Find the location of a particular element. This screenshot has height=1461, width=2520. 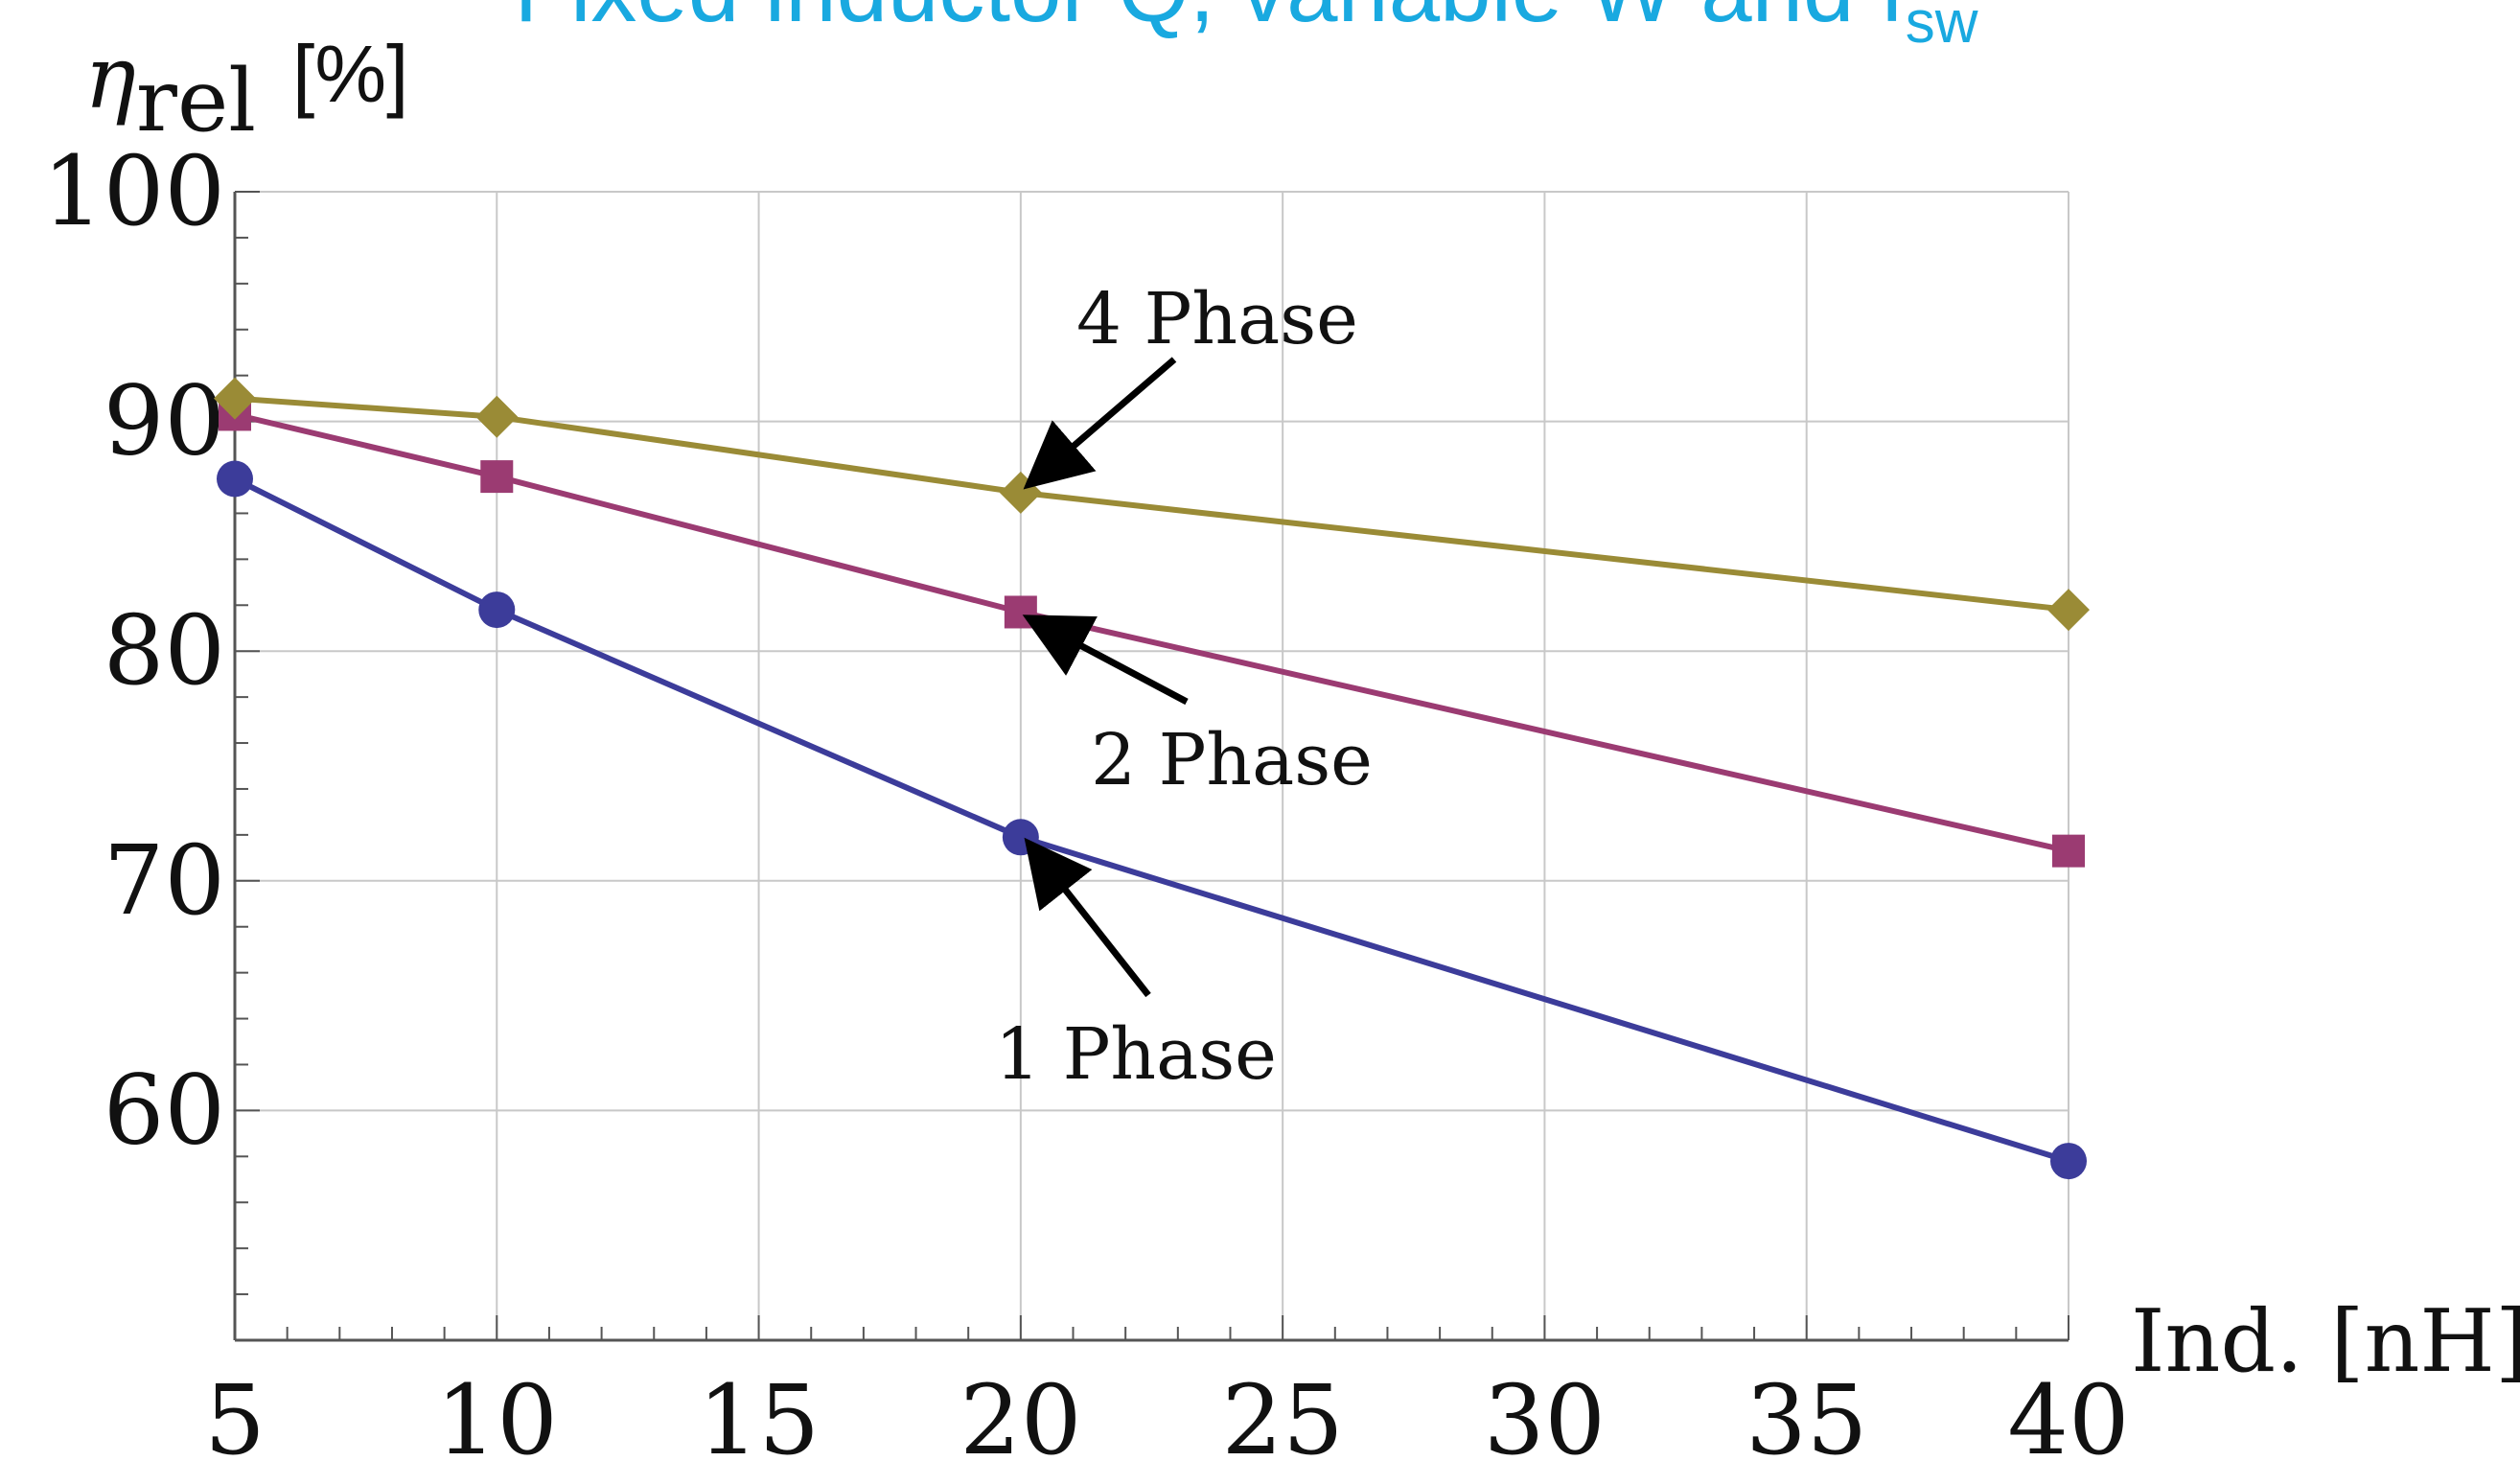

y-tick-label: 100 is located at coordinates (133, 191).